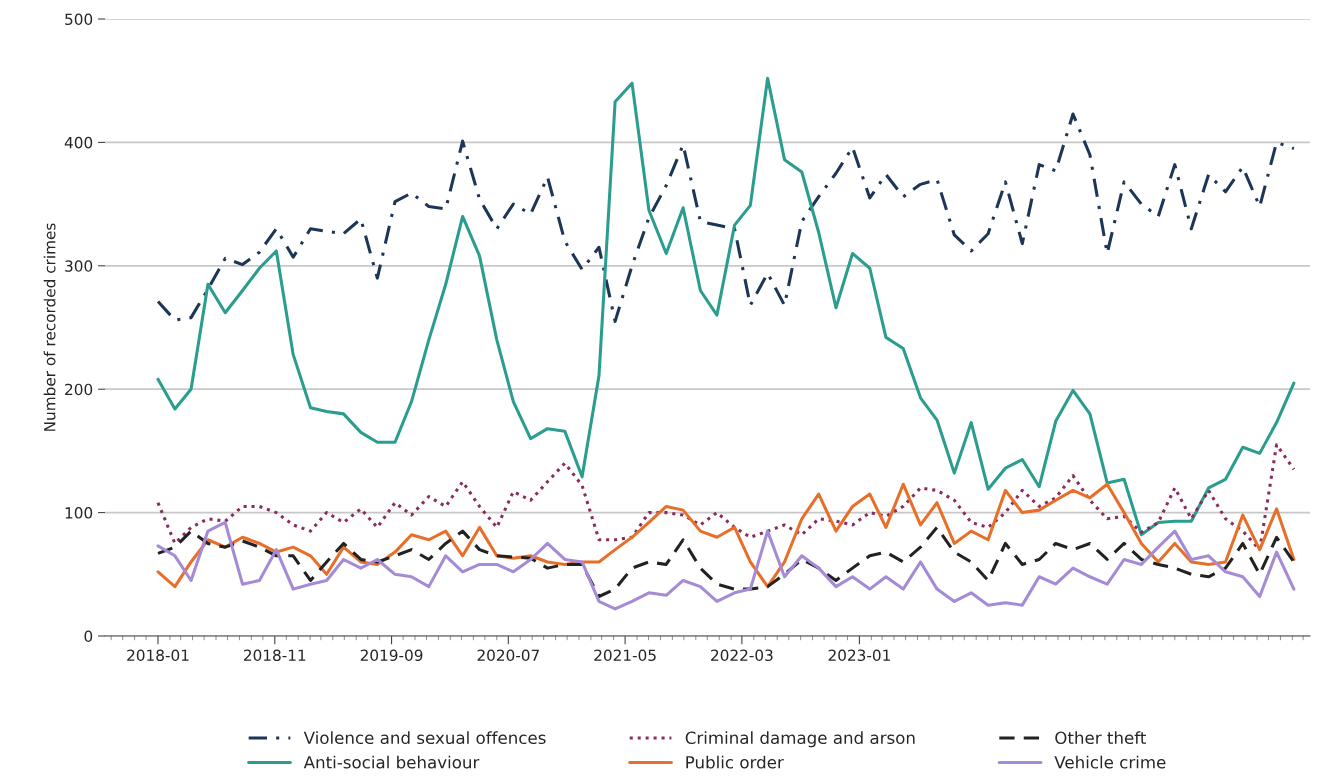 The height and width of the screenshot is (776, 1340). What do you see at coordinates (742, 655) in the screenshot?
I see `x-tick-label: 2022-03` at bounding box center [742, 655].